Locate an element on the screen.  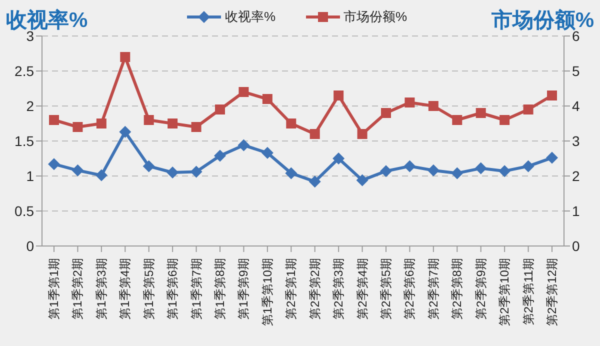
x-tick-label: 第1季第9期 is located at coordinates (243, 289).